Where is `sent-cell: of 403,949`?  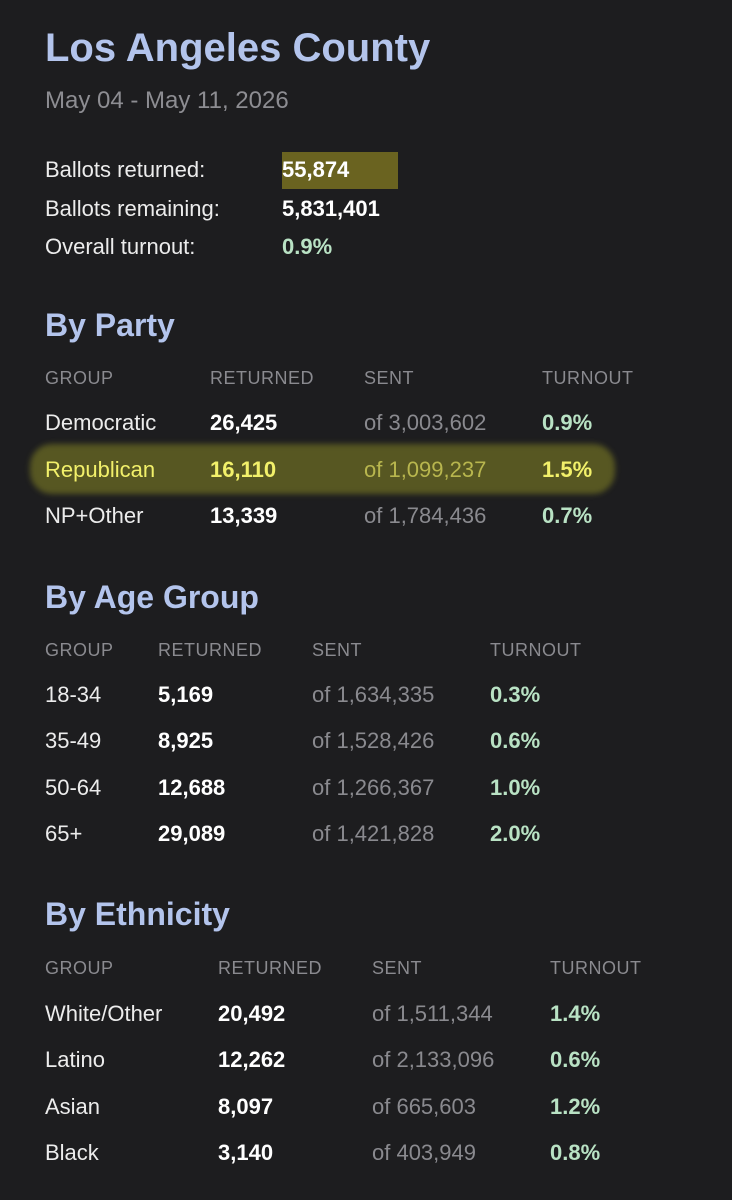 sent-cell: of 403,949 is located at coordinates (424, 1152).